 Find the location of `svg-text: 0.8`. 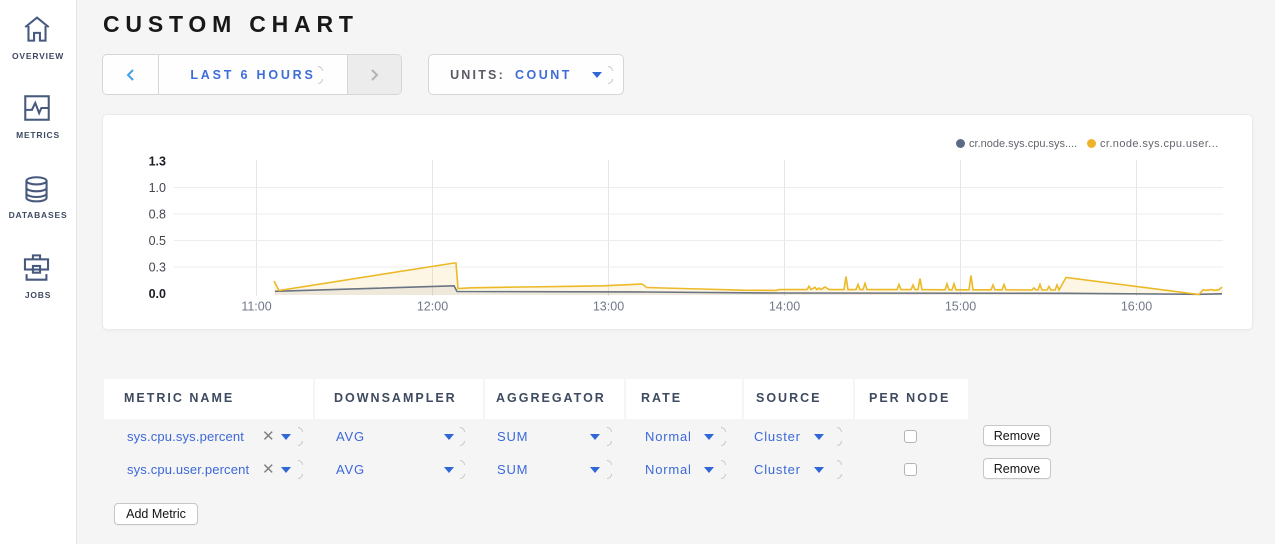

svg-text: 0.8 is located at coordinates (157, 215).